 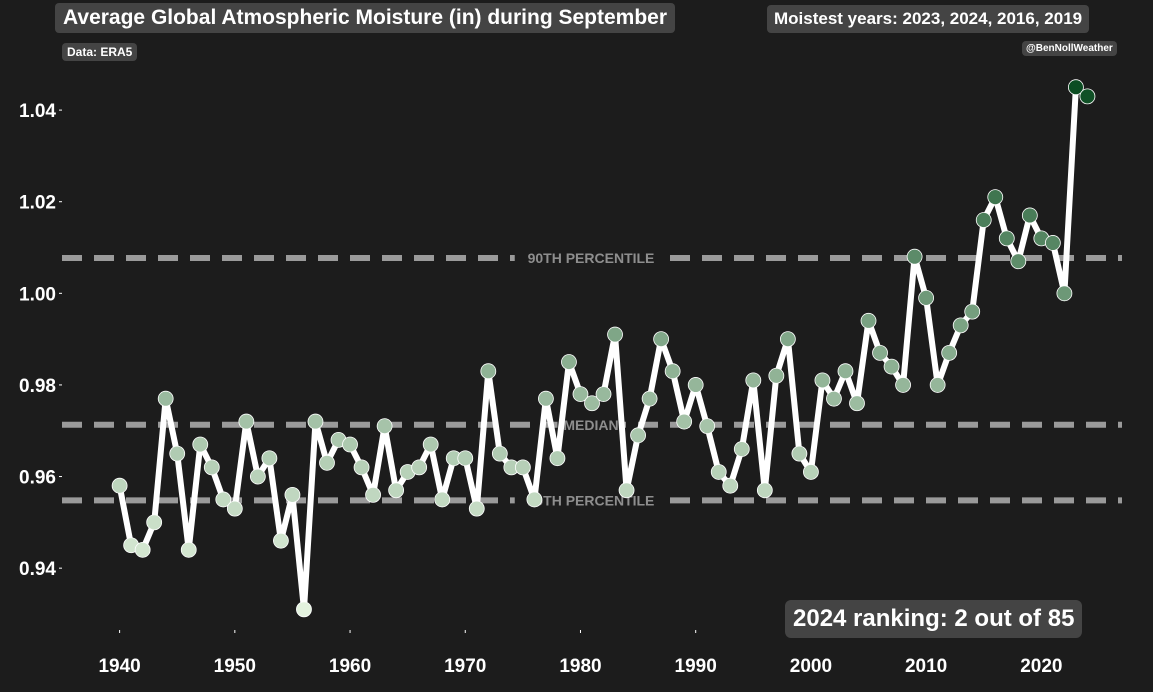 I want to click on data-source-label: Data: ERA5, so click(x=100, y=52).